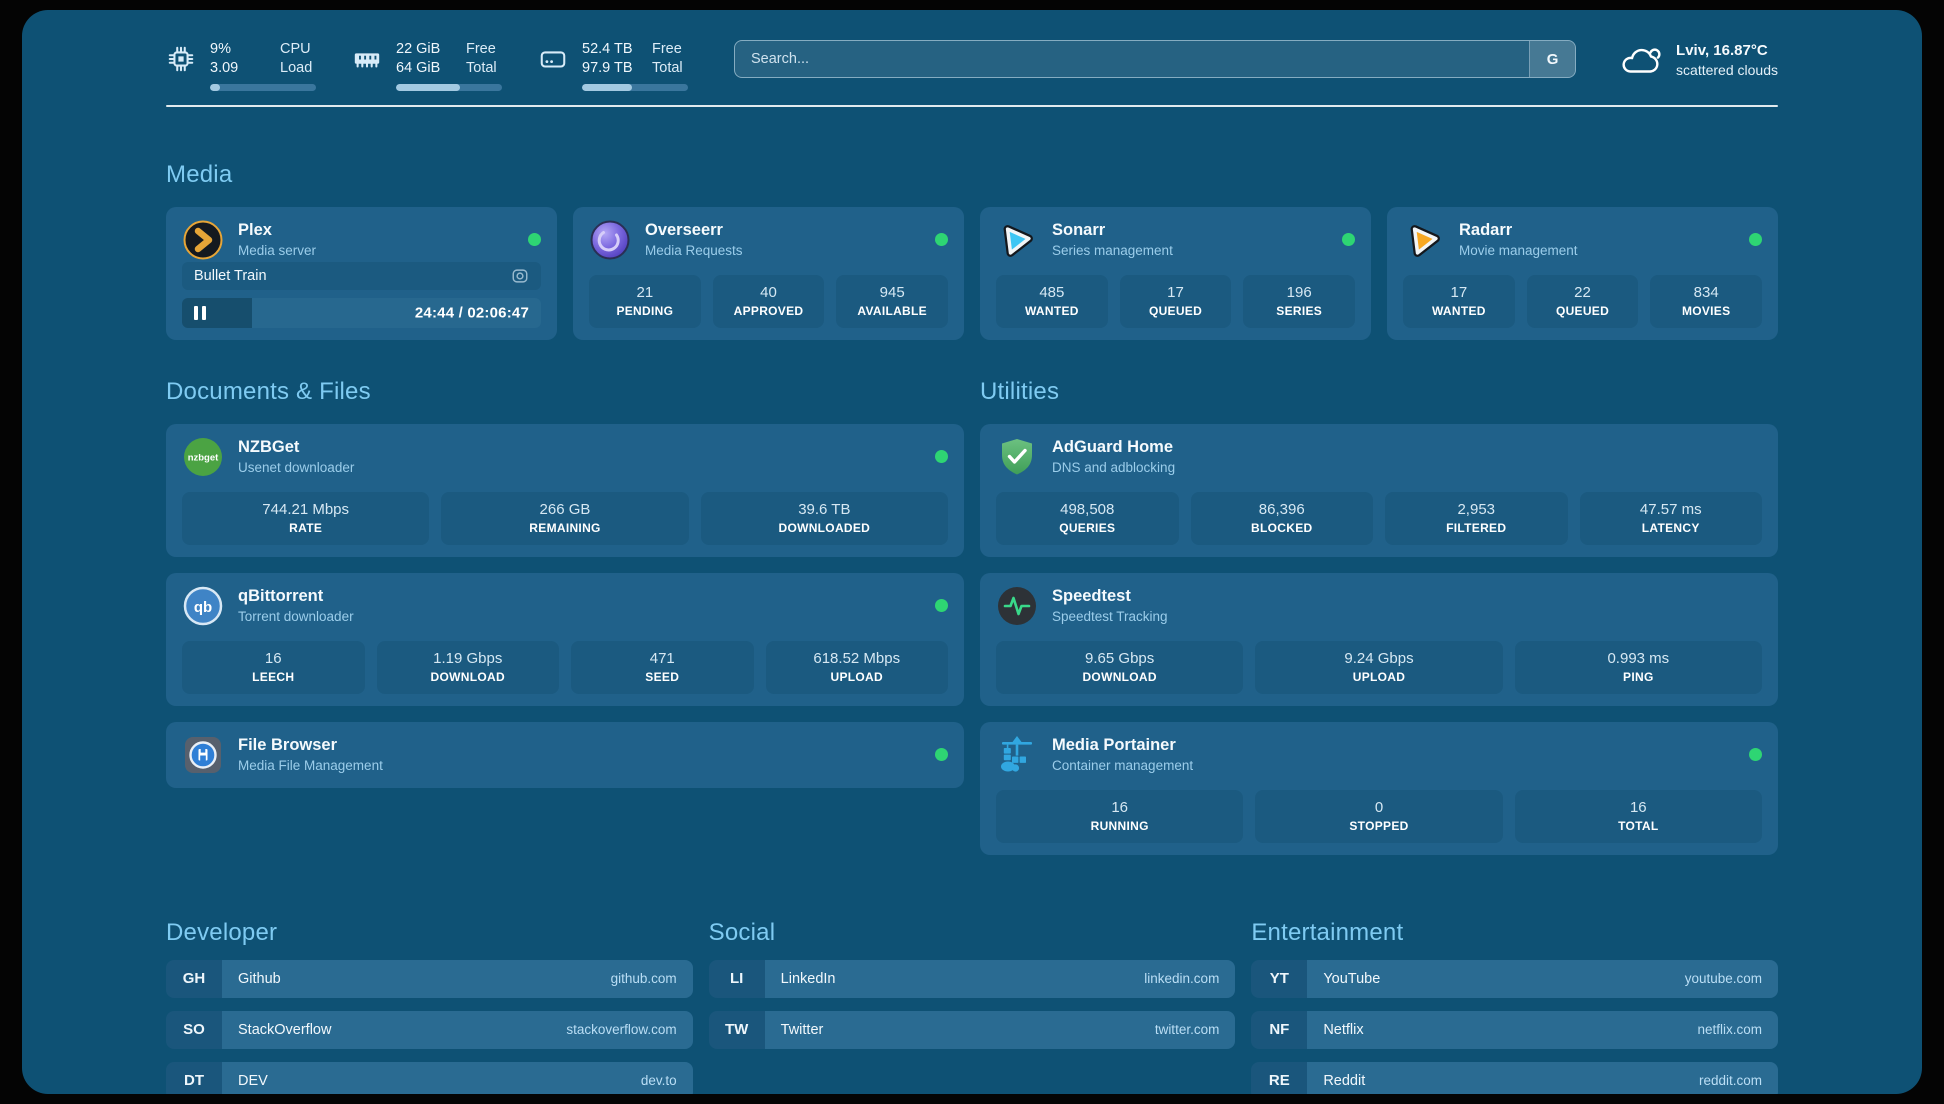 The image size is (1944, 1104). I want to click on link-badge: SO, so click(194, 1029).